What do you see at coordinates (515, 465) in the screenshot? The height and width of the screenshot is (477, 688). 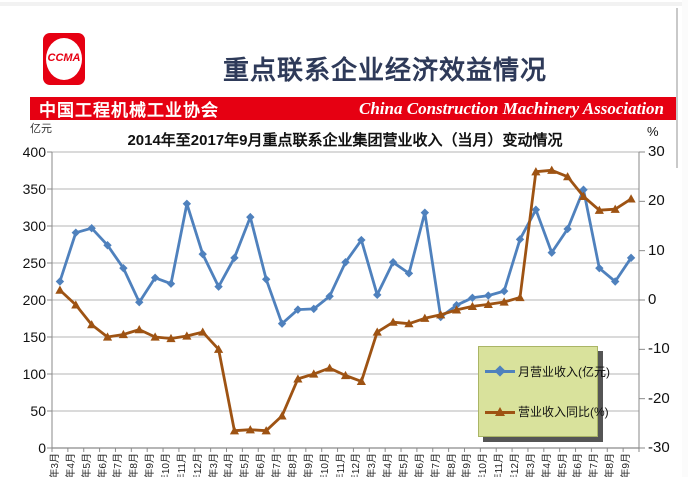 I see `x-axis-label: 16年12月` at bounding box center [515, 465].